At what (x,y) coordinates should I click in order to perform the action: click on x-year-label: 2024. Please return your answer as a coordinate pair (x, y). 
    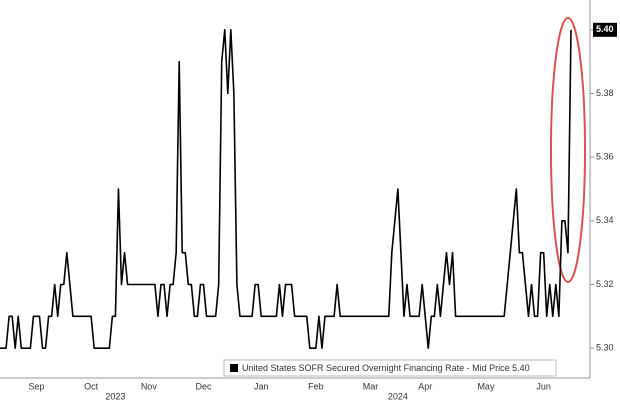
    Looking at the image, I should click on (398, 396).